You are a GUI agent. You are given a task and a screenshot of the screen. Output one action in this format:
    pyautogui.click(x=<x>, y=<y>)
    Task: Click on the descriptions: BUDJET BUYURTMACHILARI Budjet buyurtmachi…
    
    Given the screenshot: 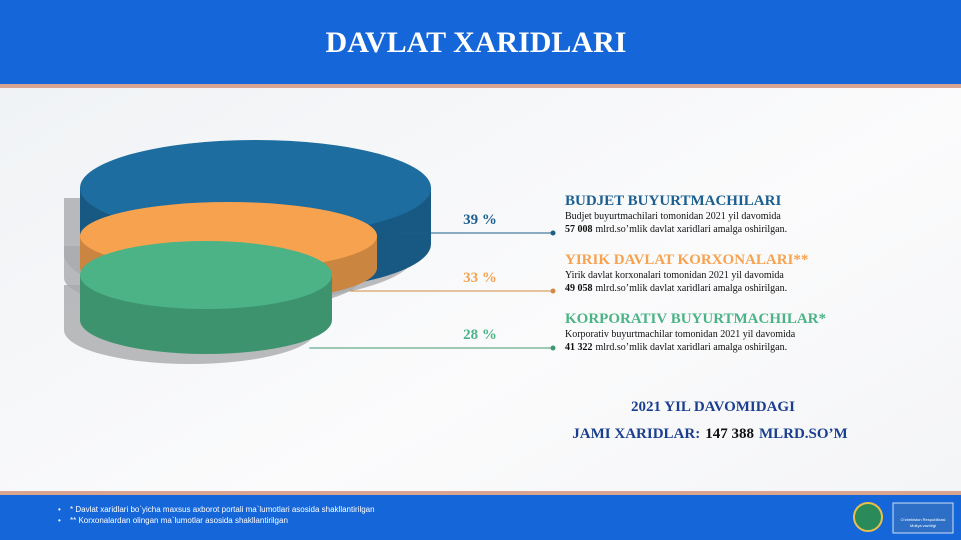 What is the action you would take?
    pyautogui.click(x=695, y=273)
    